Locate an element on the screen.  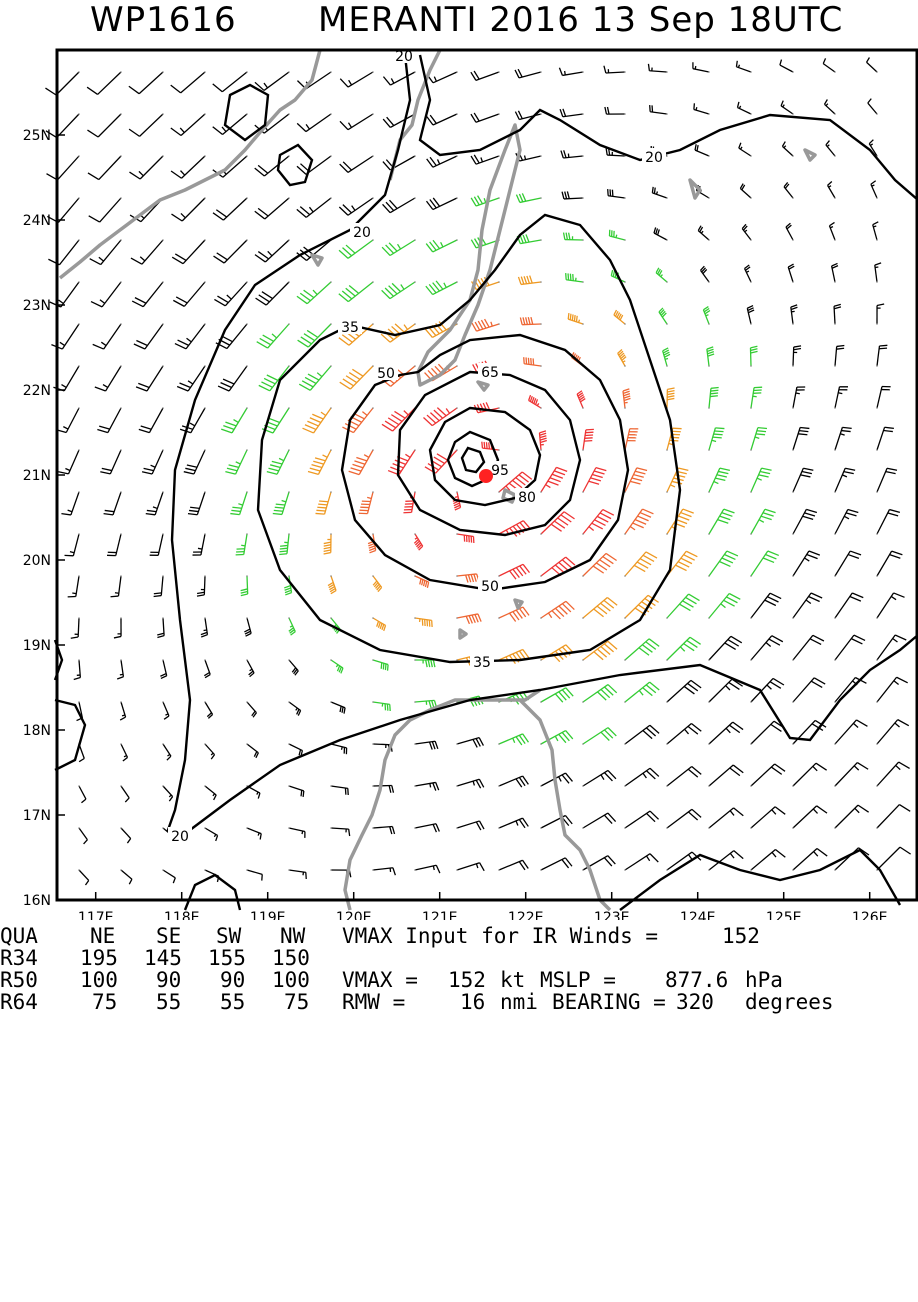
contour-label: 80 is located at coordinates (527, 498).